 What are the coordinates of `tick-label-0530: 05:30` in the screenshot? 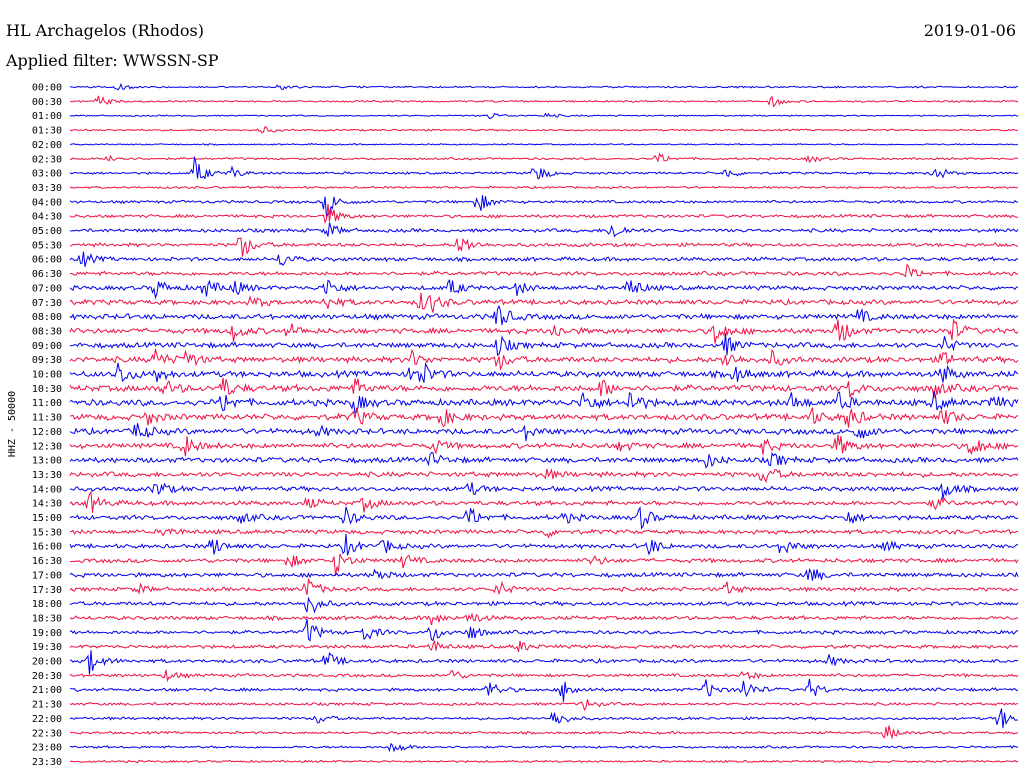 It's located at (47, 245).